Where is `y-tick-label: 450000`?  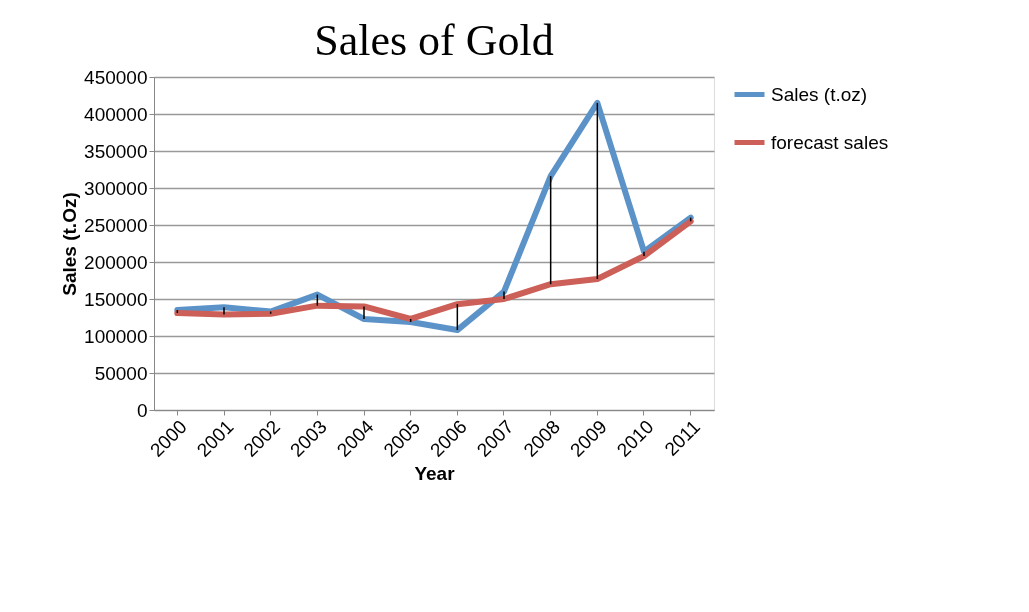
y-tick-label: 450000 is located at coordinates (116, 77).